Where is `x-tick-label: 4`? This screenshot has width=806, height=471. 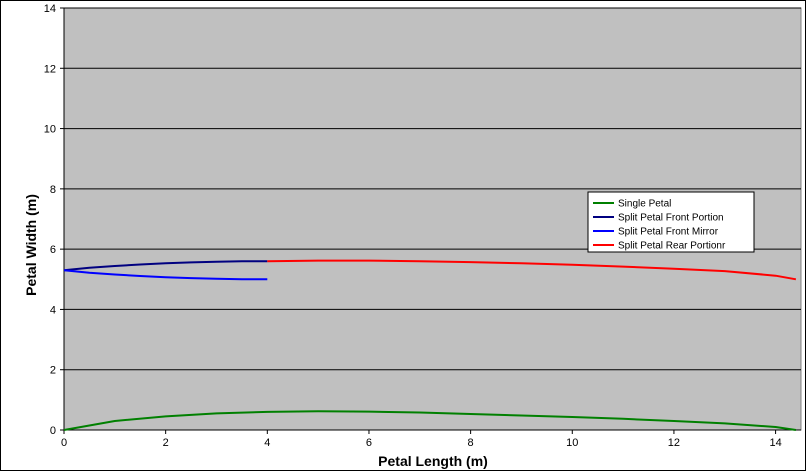
x-tick-label: 4 is located at coordinates (267, 443).